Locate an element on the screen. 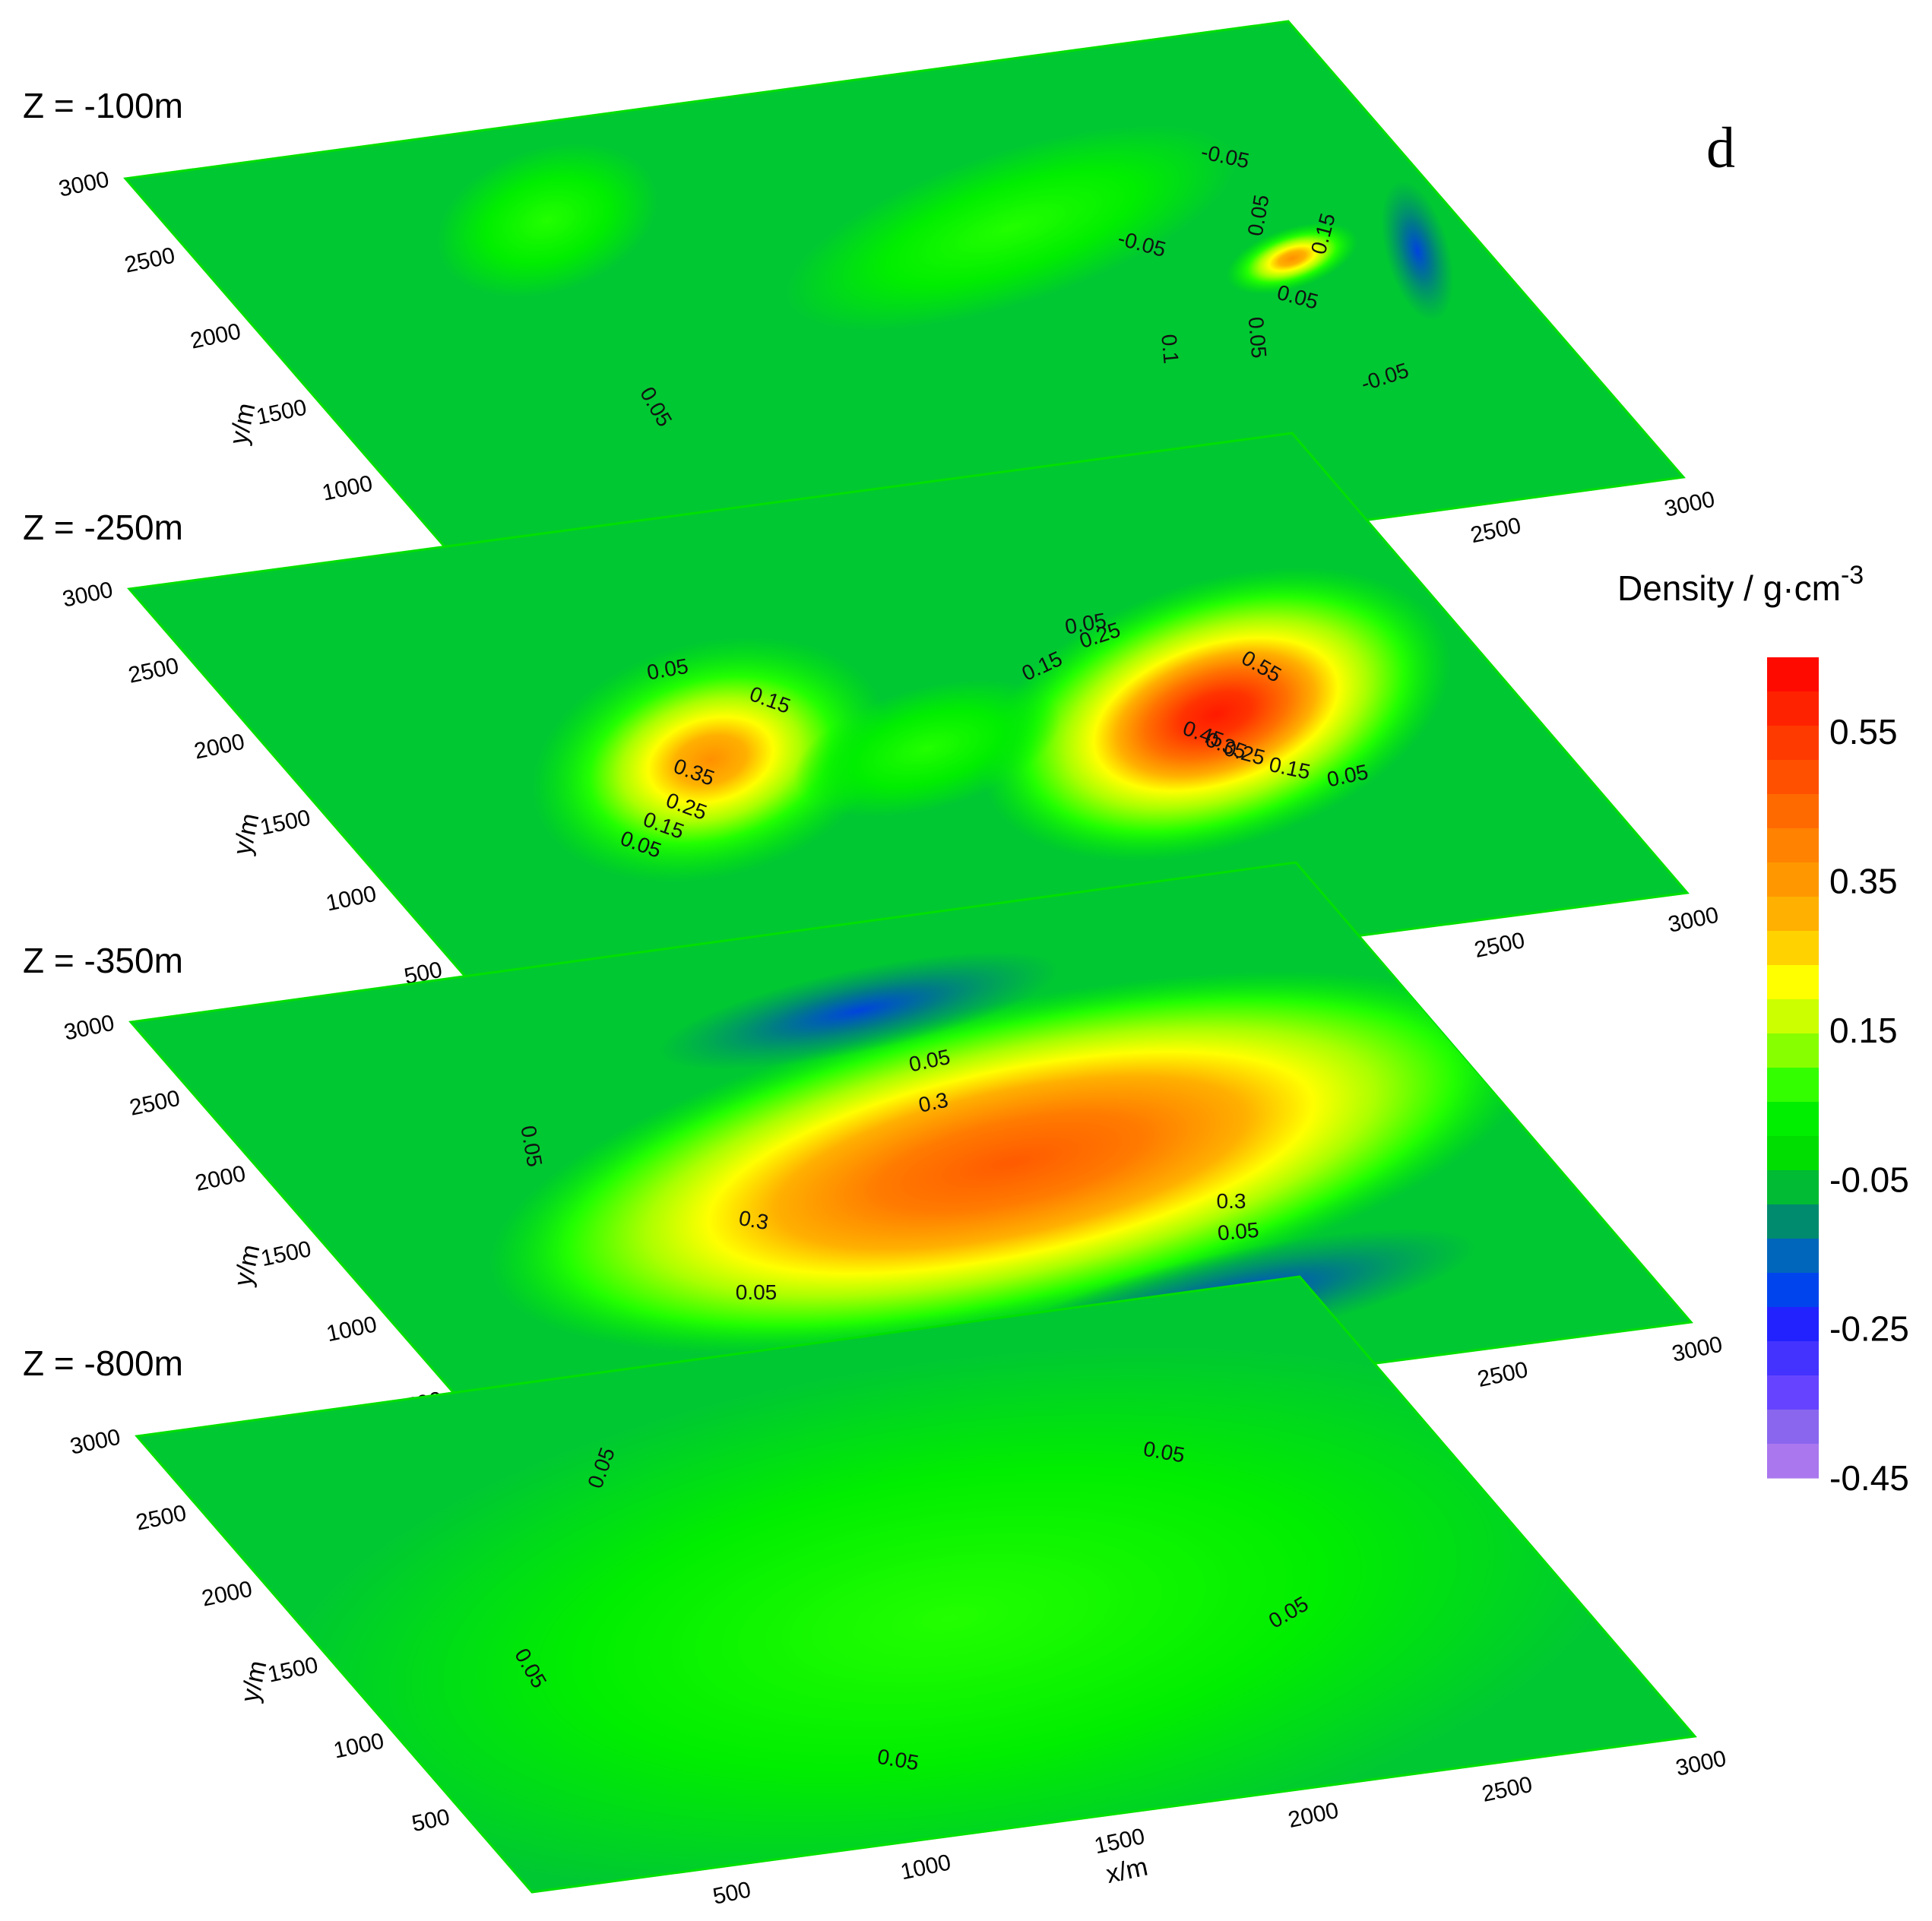 This screenshot has height=1921, width=1932. colorbar-tick-label: -0.05 is located at coordinates (1869, 1179).